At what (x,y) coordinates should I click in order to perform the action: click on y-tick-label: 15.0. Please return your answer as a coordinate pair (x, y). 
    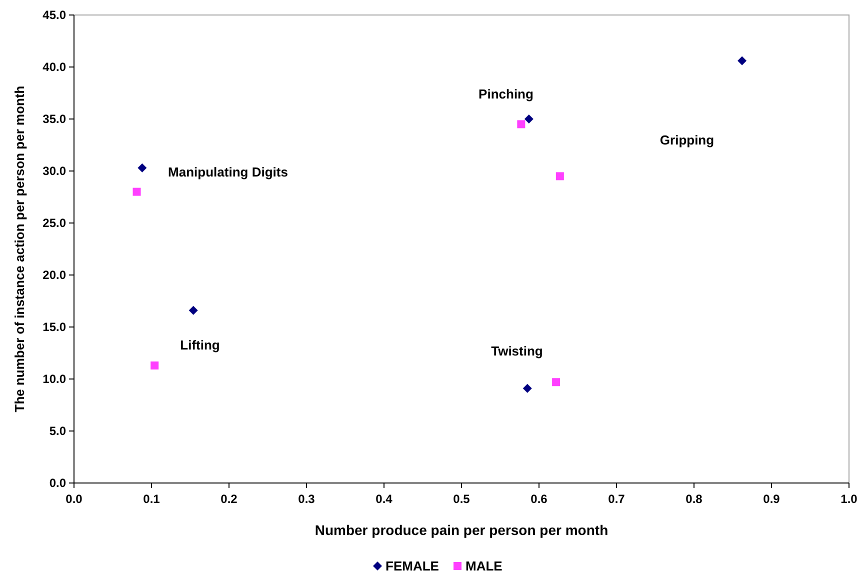
    Looking at the image, I should click on (54, 327).